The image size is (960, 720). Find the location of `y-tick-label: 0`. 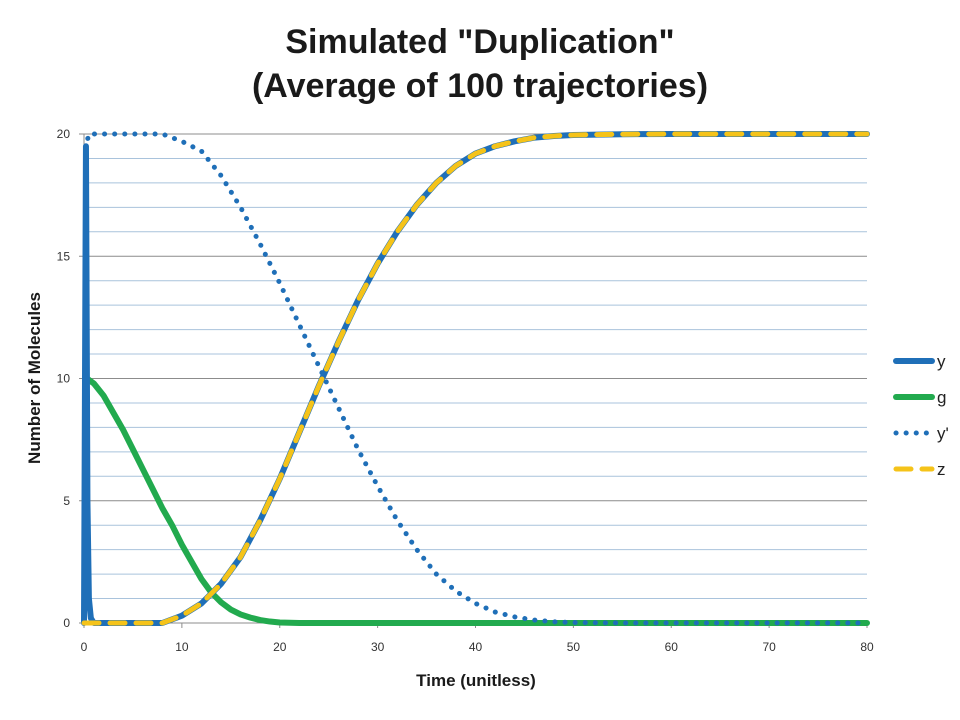

y-tick-label: 0 is located at coordinates (66, 623).